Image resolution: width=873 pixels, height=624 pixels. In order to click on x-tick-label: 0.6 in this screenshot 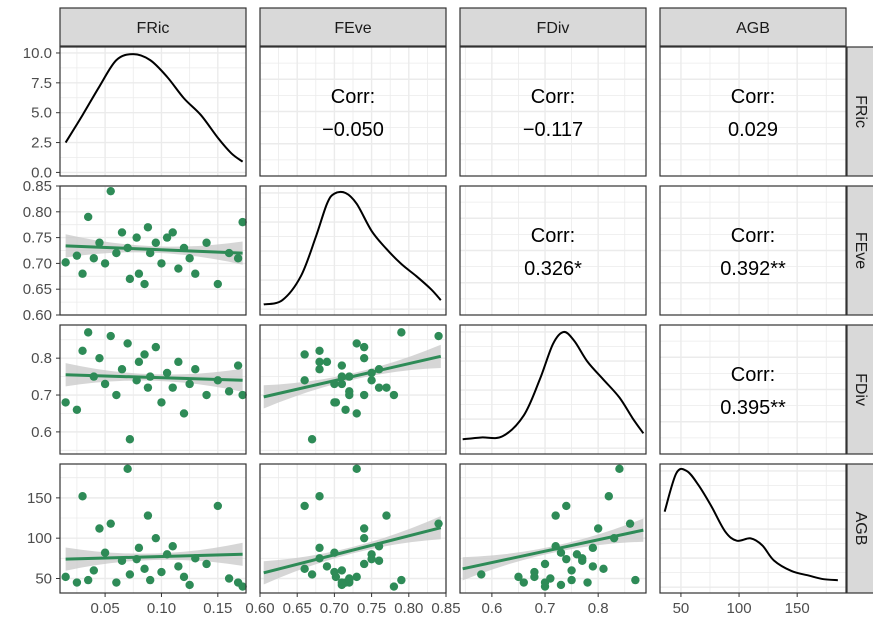, I will do `click(491, 608)`.